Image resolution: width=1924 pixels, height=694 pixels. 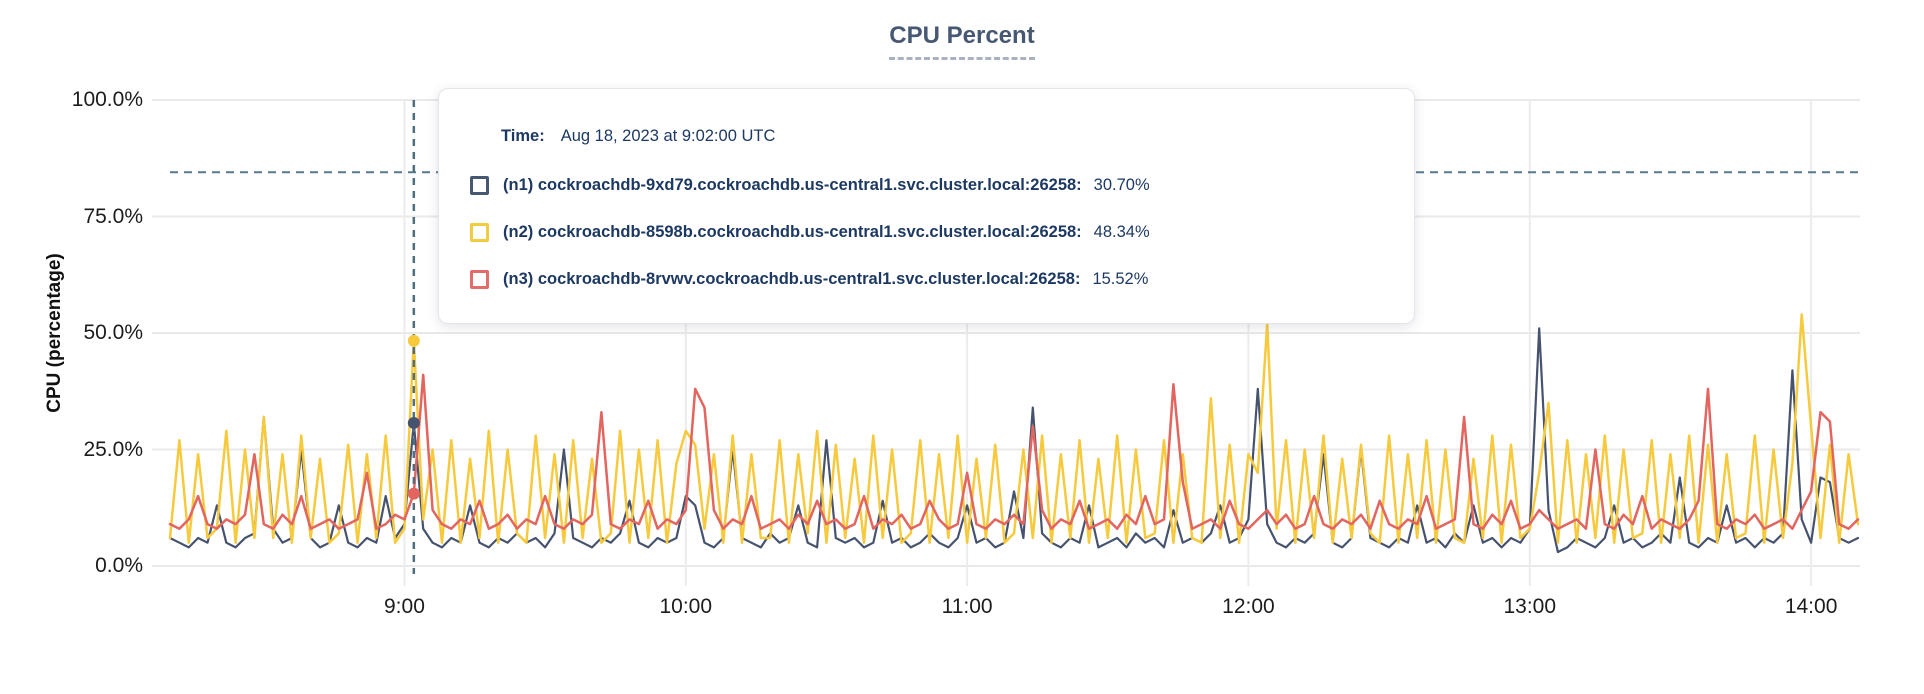 What do you see at coordinates (113, 449) in the screenshot?
I see `y-tick-label: 25.0%` at bounding box center [113, 449].